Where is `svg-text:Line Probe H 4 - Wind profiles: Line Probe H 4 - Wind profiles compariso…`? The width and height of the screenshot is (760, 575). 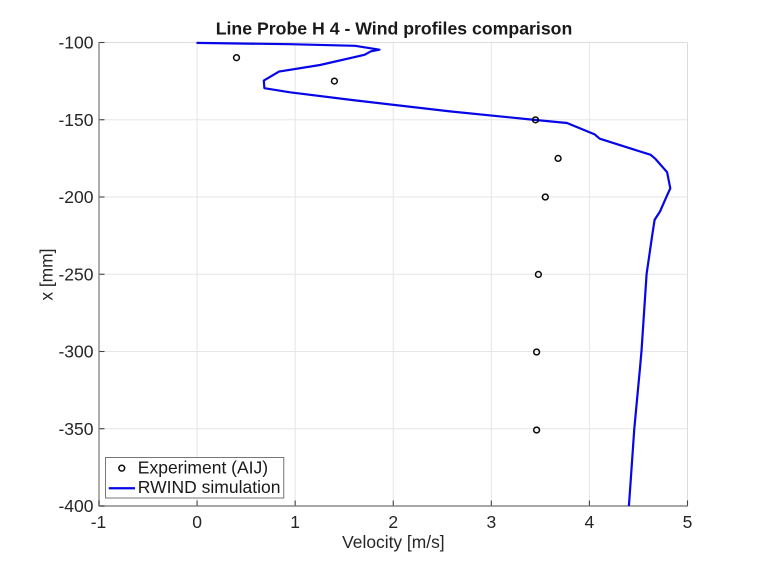
svg-text:Line Probe H 4 - Wind profiles: Line Probe H 4 - Wind profiles compariso… is located at coordinates (394, 29).